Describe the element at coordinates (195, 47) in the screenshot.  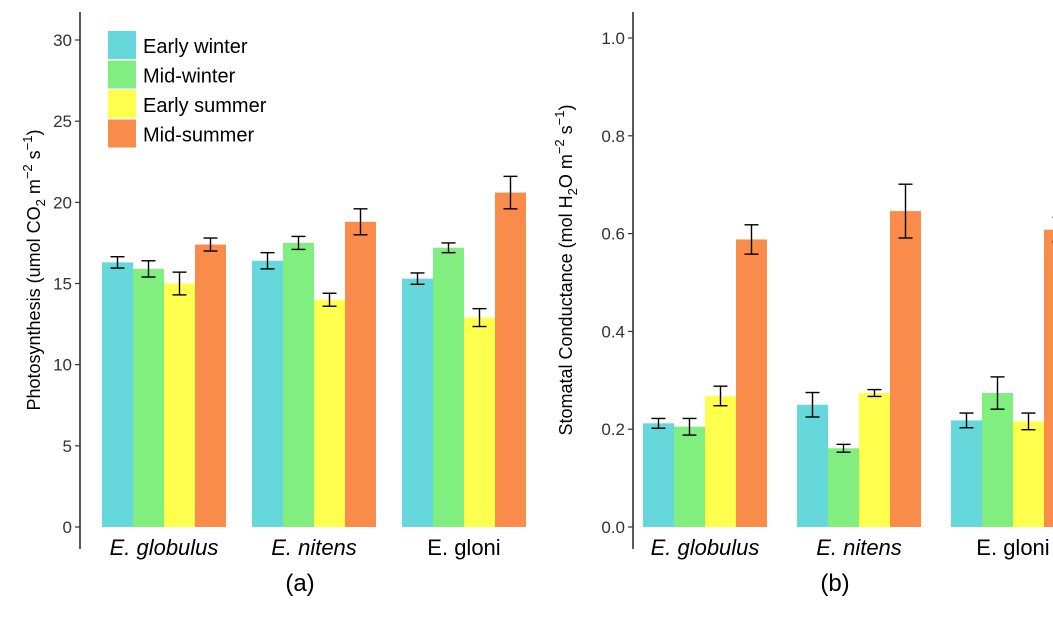
I see `legend-label-early-winter: Early winter` at that location.